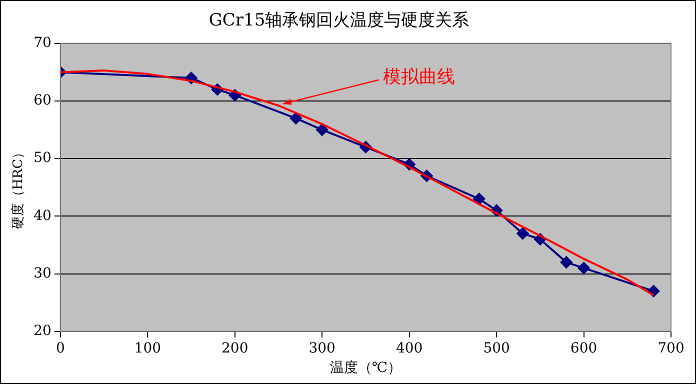  Describe the element at coordinates (148, 348) in the screenshot. I see `x-tick-label: 100` at that location.